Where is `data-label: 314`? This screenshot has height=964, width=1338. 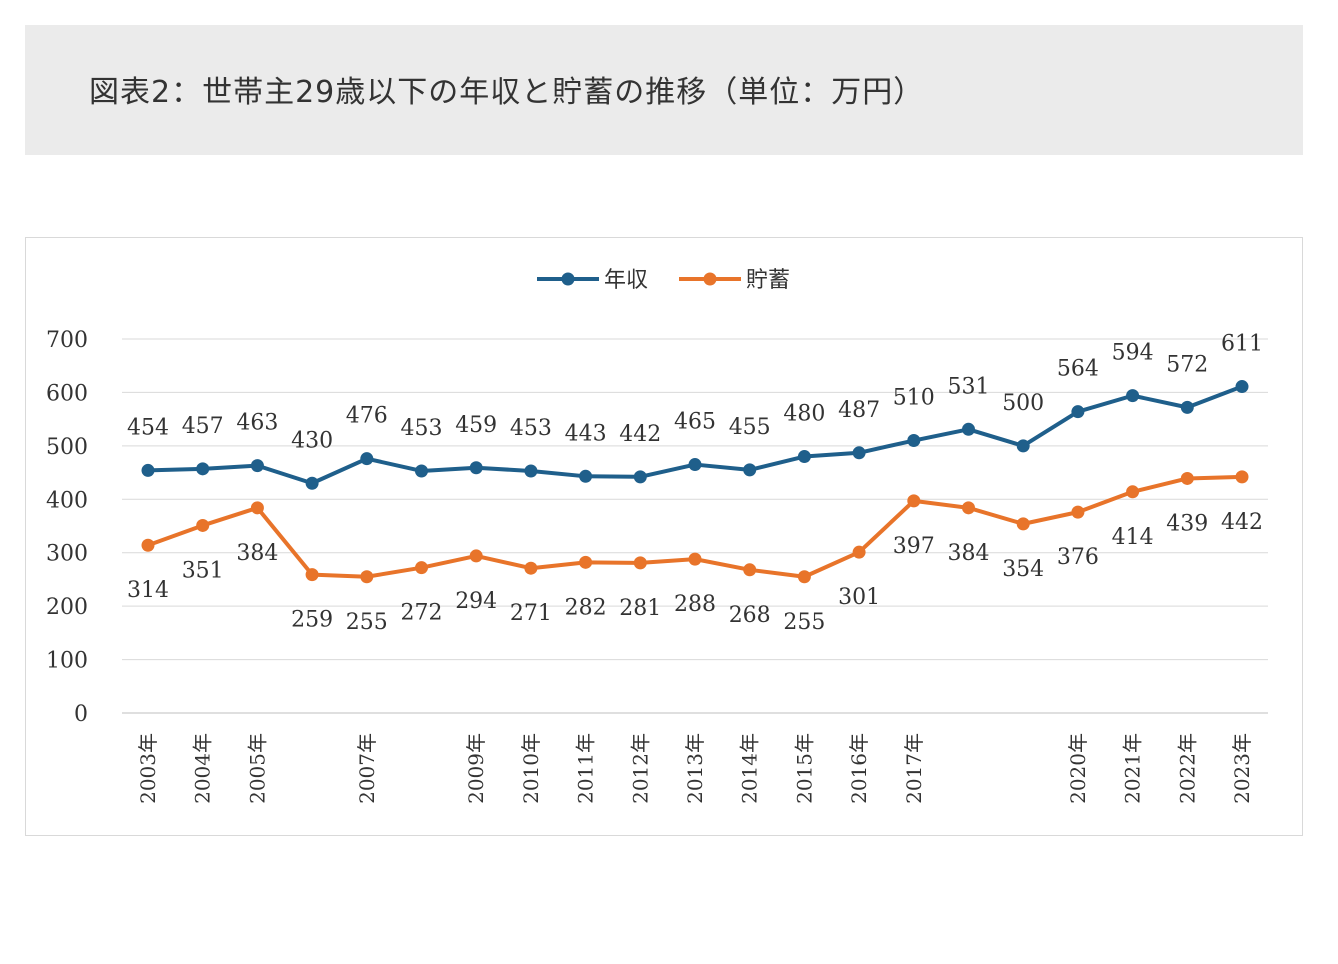
data-label: 314 is located at coordinates (148, 590).